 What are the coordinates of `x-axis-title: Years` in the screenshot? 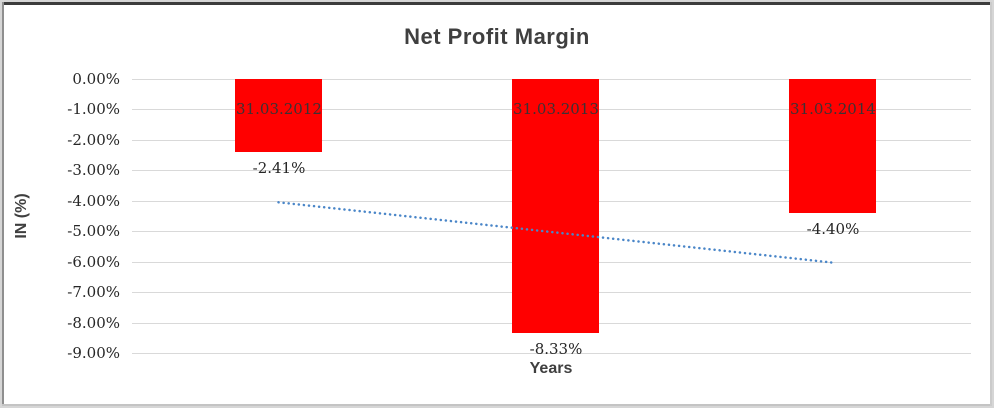 It's located at (551, 368).